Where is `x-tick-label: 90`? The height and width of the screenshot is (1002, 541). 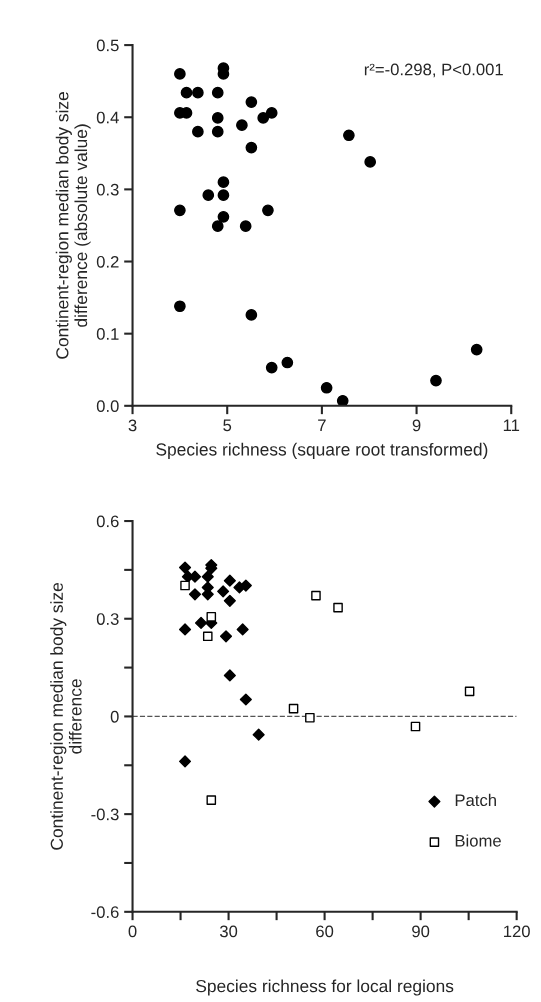 x-tick-label: 90 is located at coordinates (421, 931).